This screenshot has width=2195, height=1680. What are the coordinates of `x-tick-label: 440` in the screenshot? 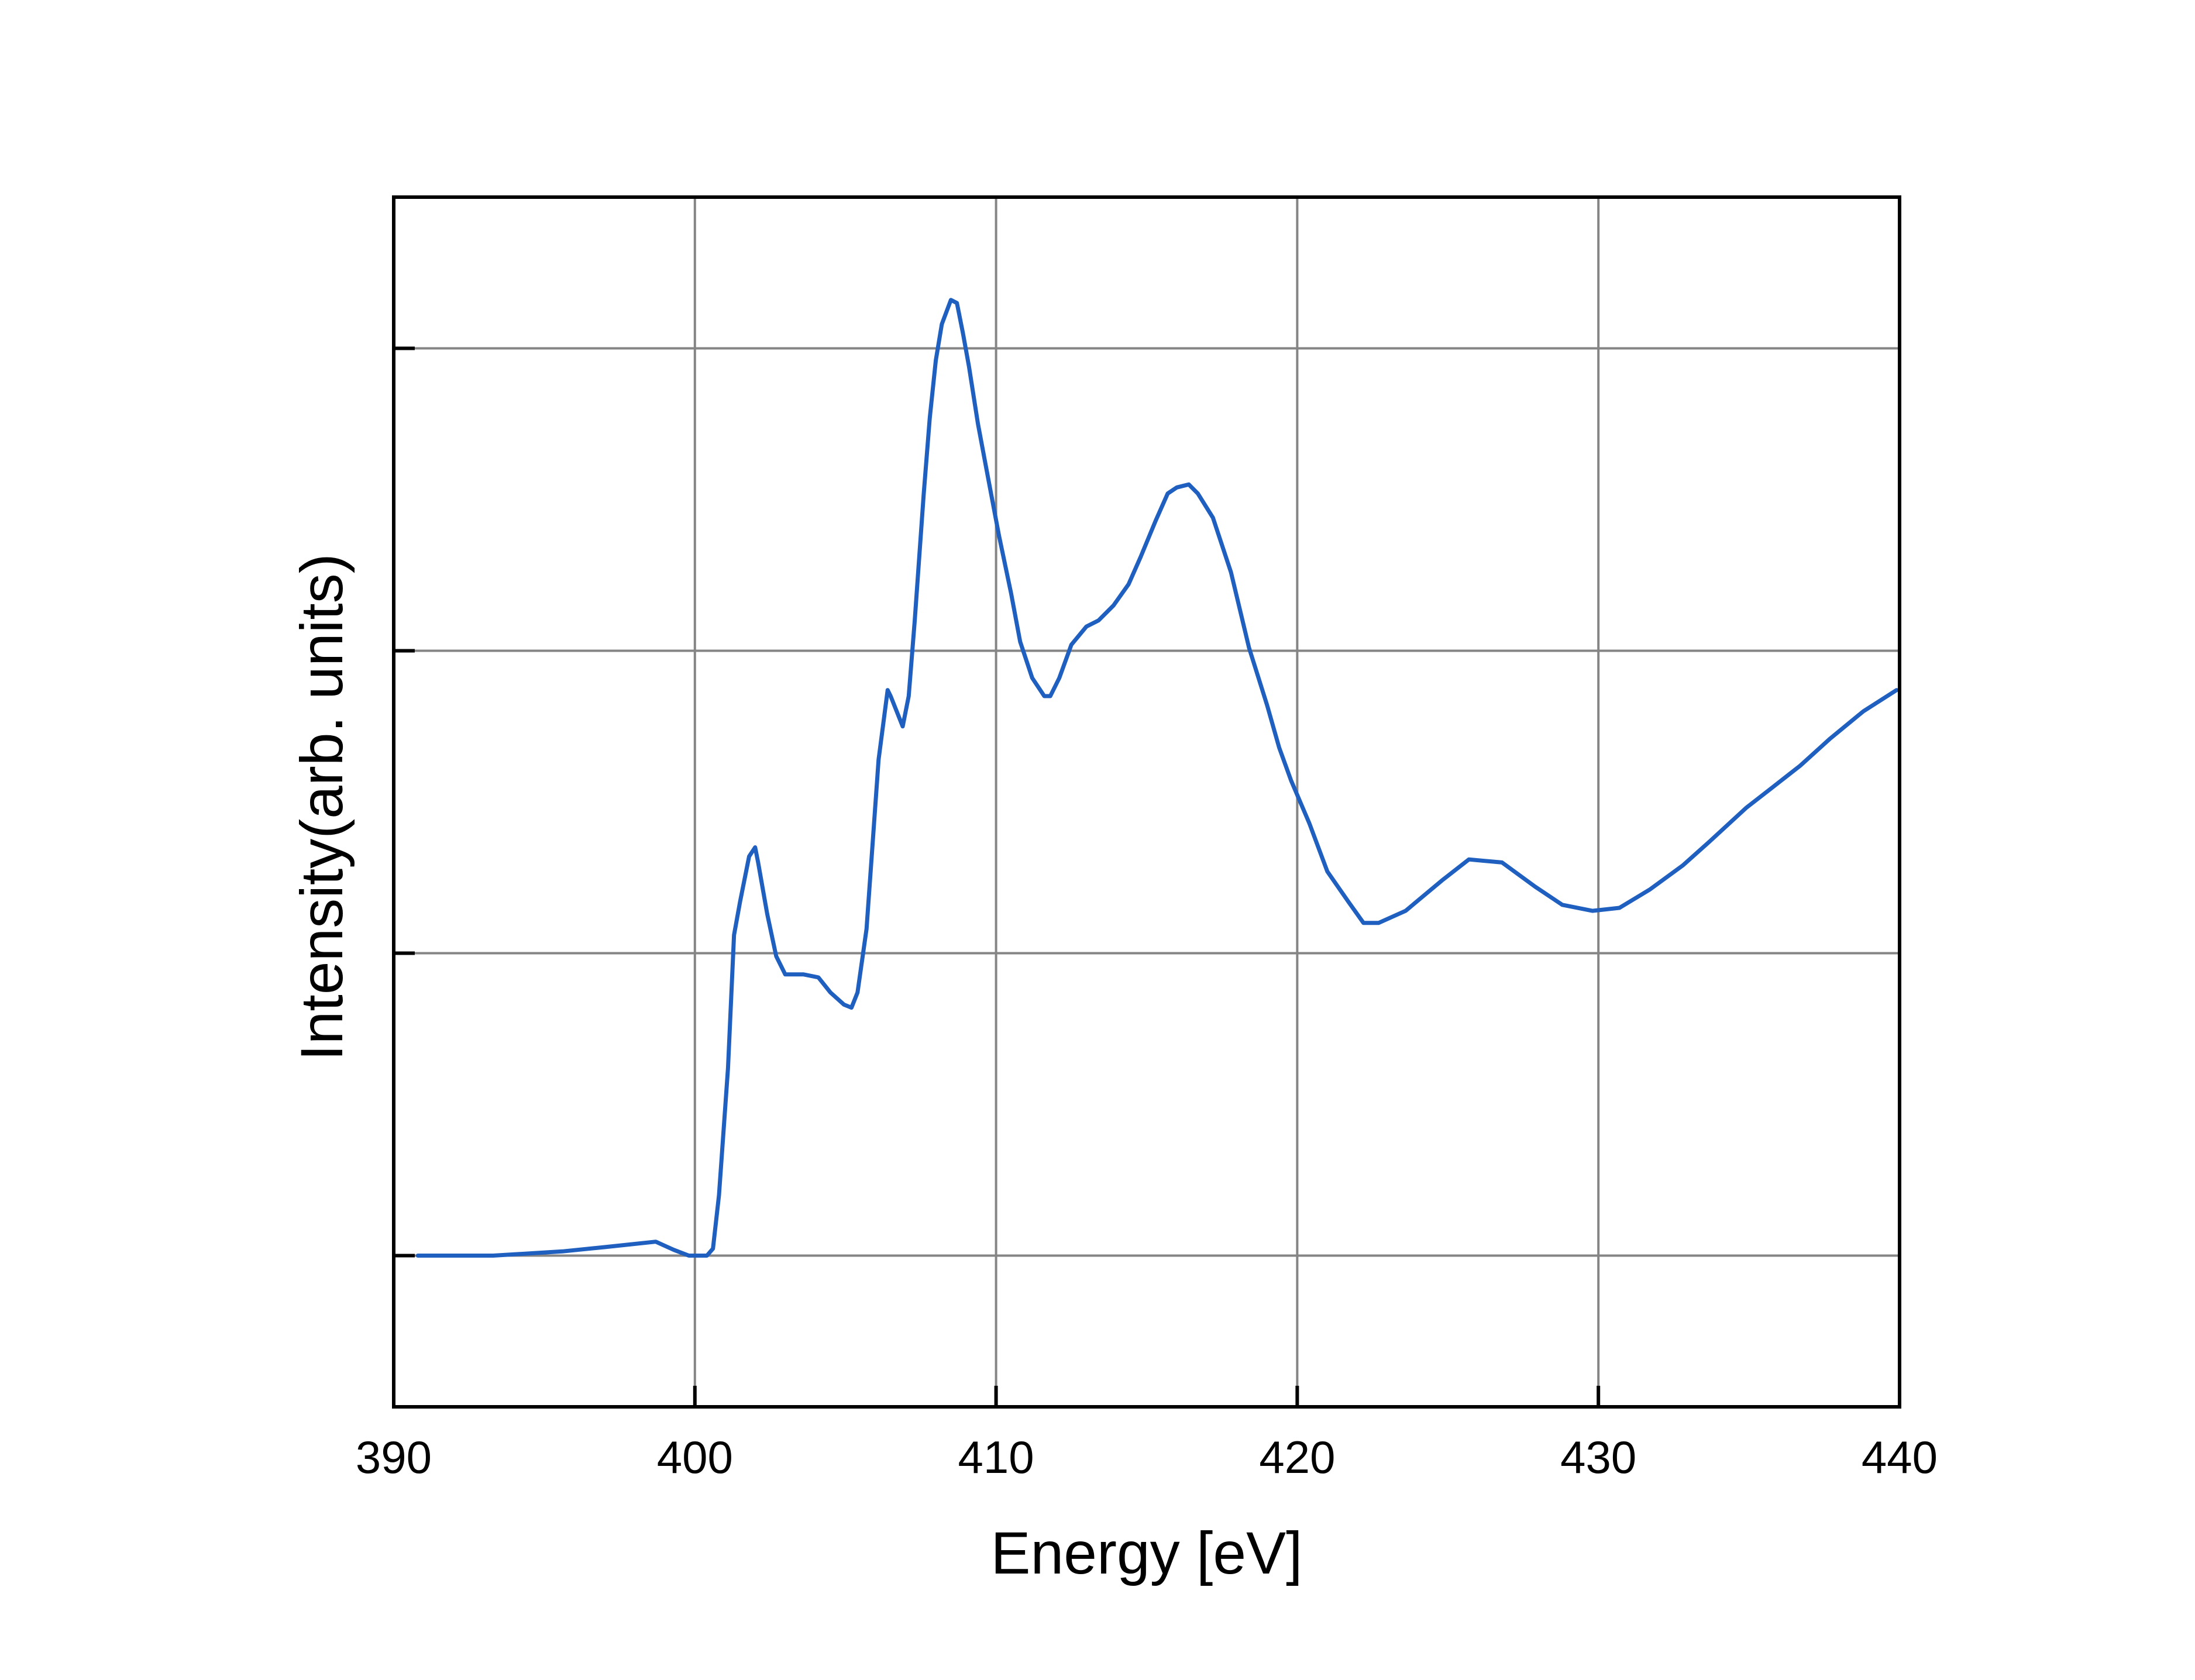 It's located at (1900, 1457).